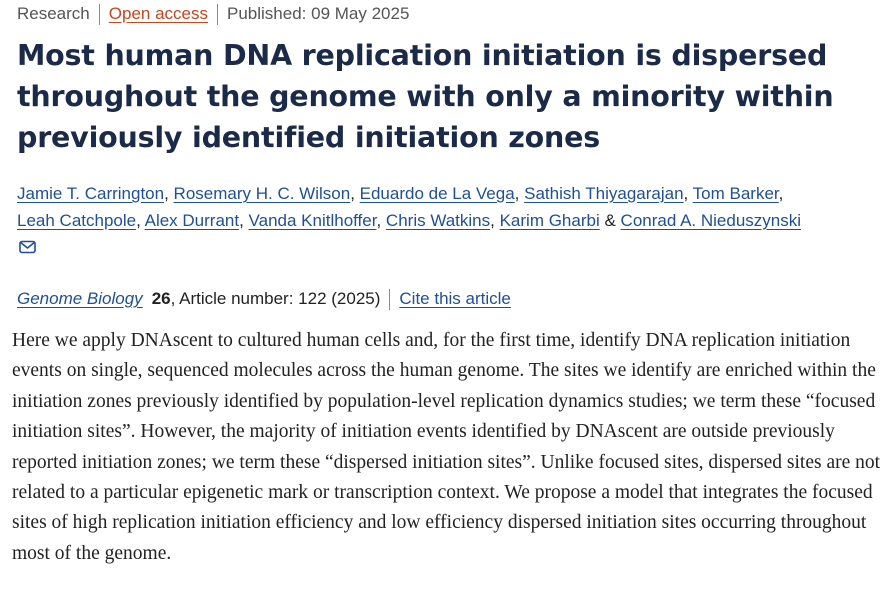 The width and height of the screenshot is (889, 614). What do you see at coordinates (604, 193) in the screenshot?
I see `author-link: Sathish Thiyagarajan` at bounding box center [604, 193].